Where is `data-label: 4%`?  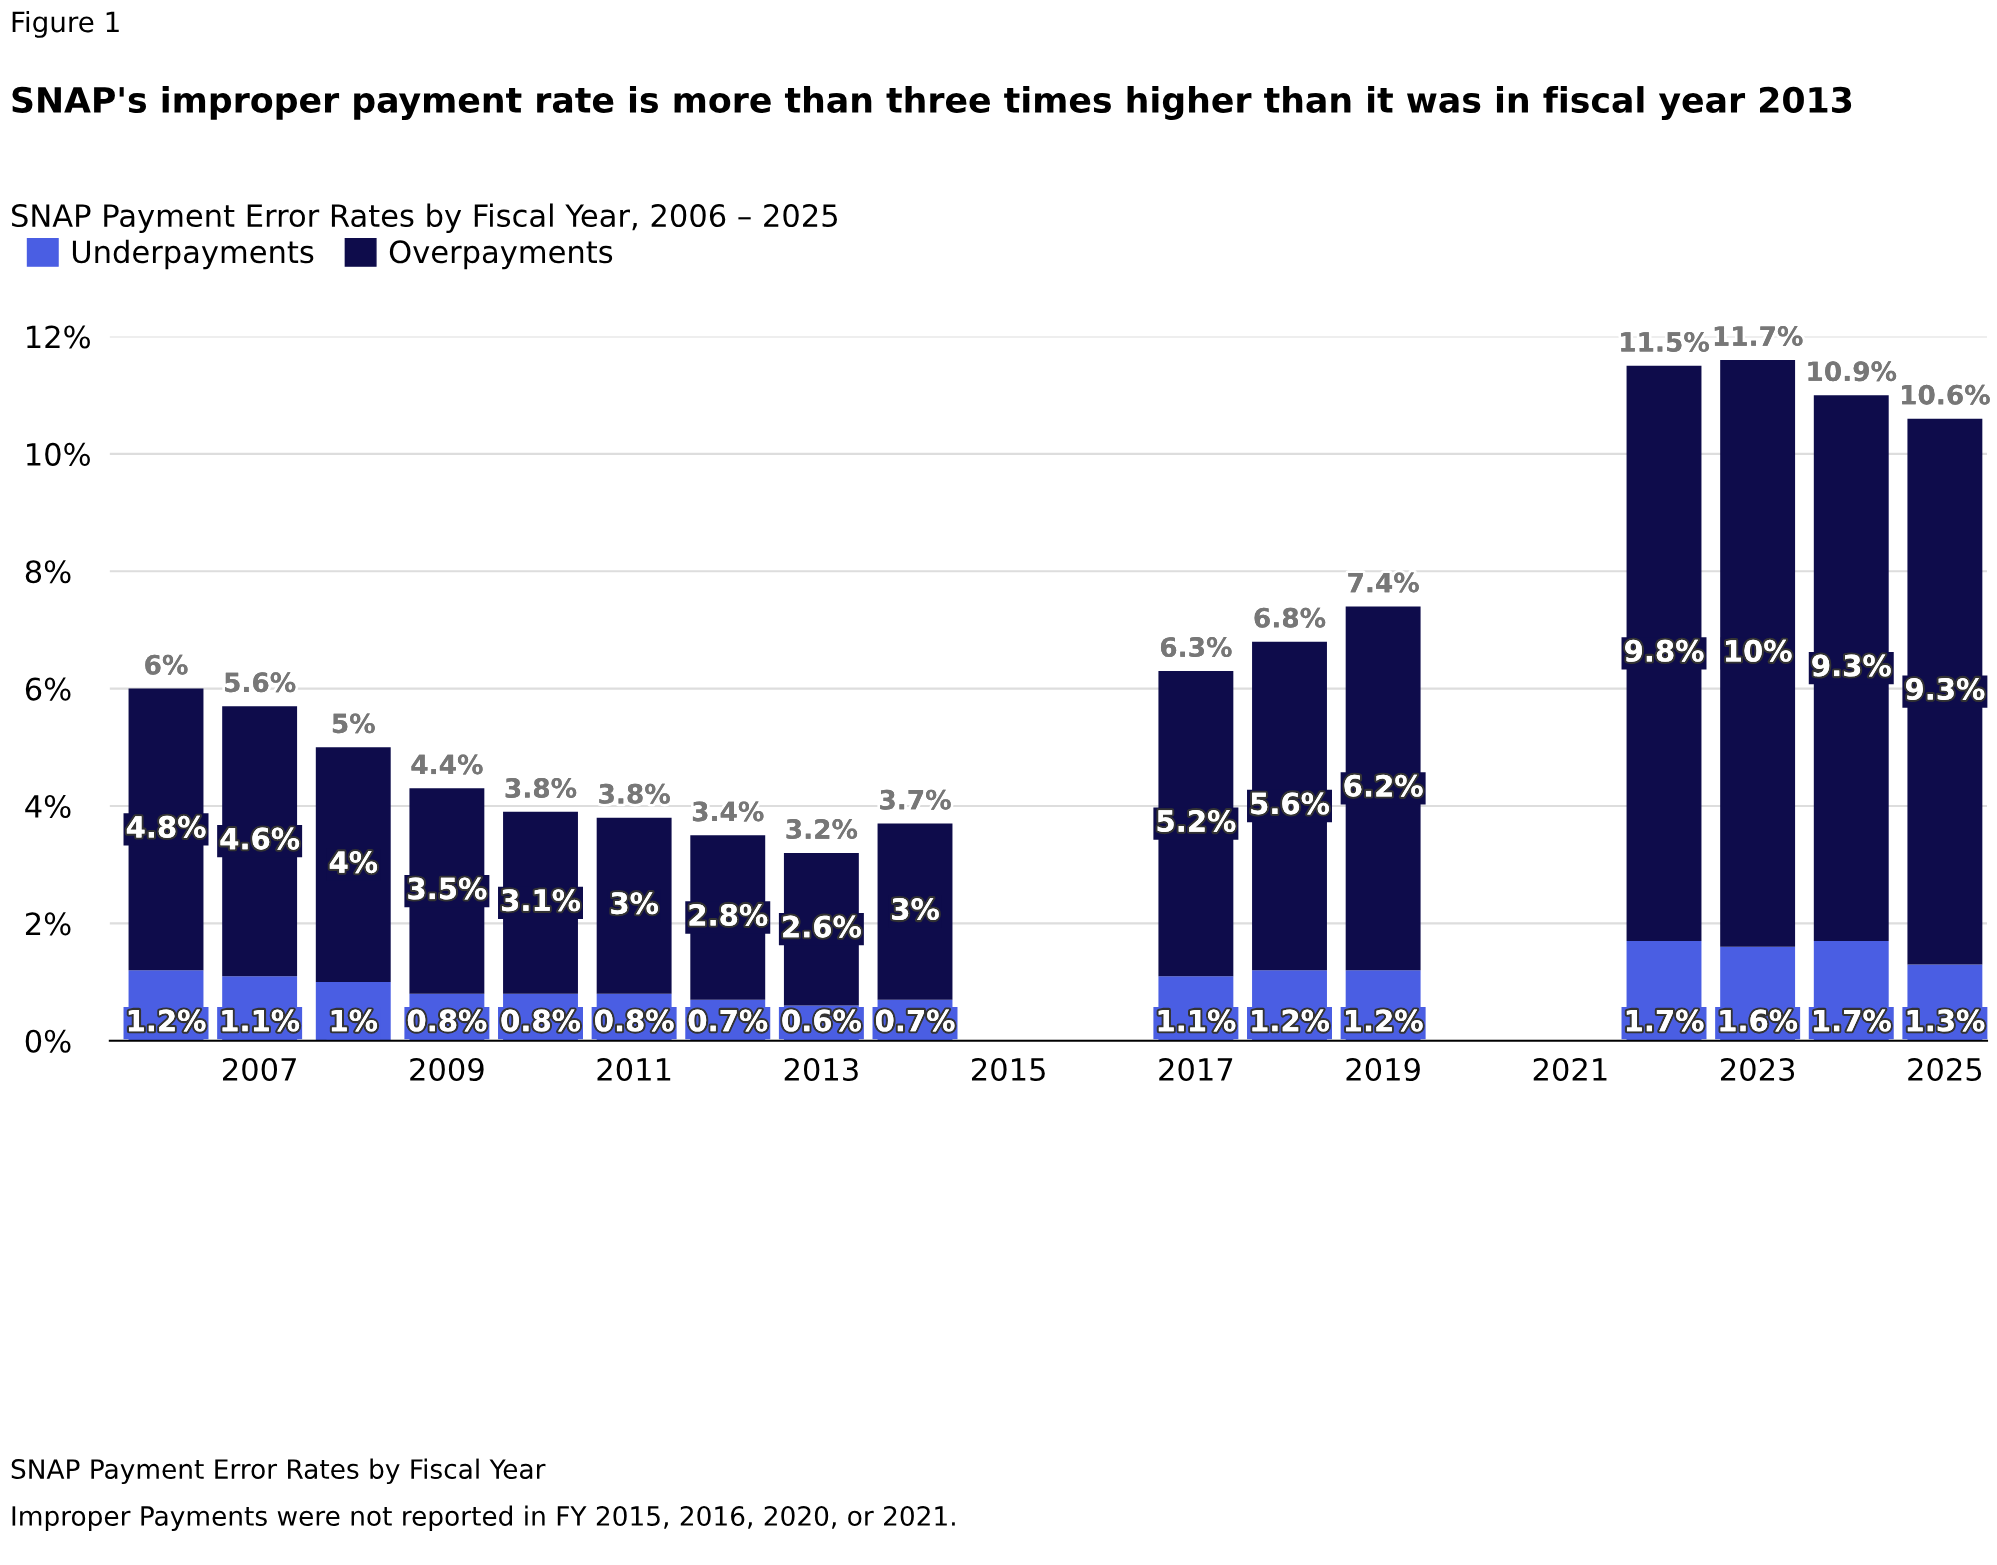
data-label: 4% is located at coordinates (353, 862).